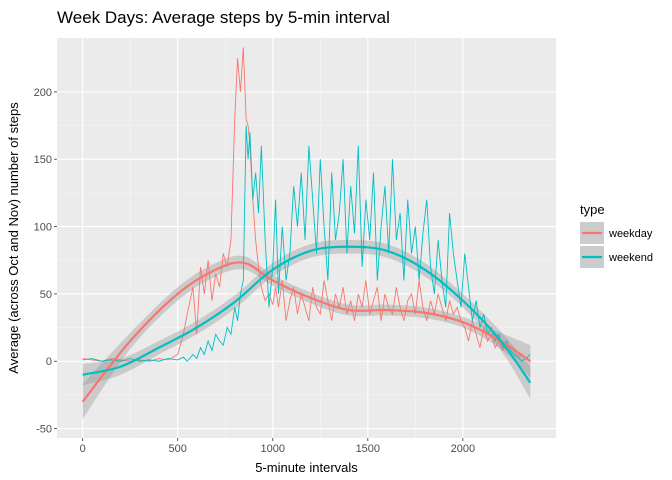 The height and width of the screenshot is (480, 672). I want to click on legend: type weekday weekend, so click(616, 235).